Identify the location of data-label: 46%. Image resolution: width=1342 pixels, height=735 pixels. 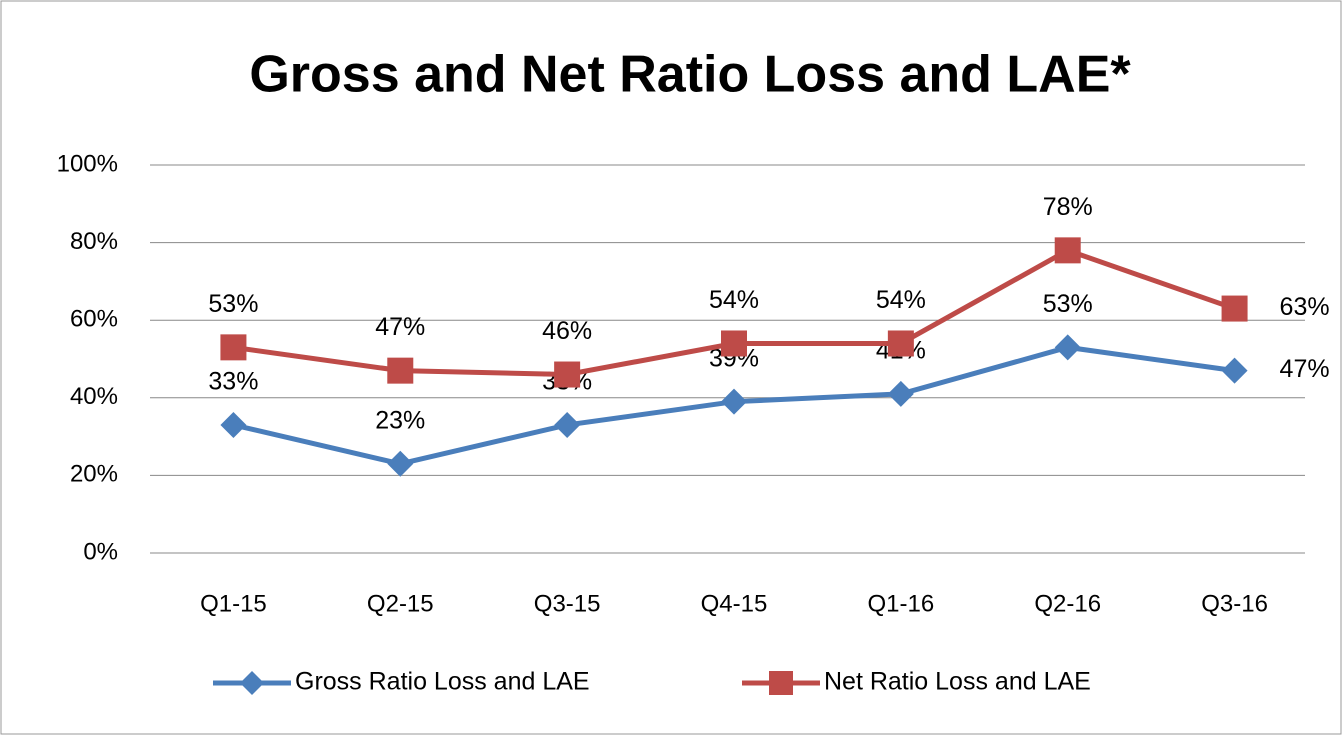
(567, 331).